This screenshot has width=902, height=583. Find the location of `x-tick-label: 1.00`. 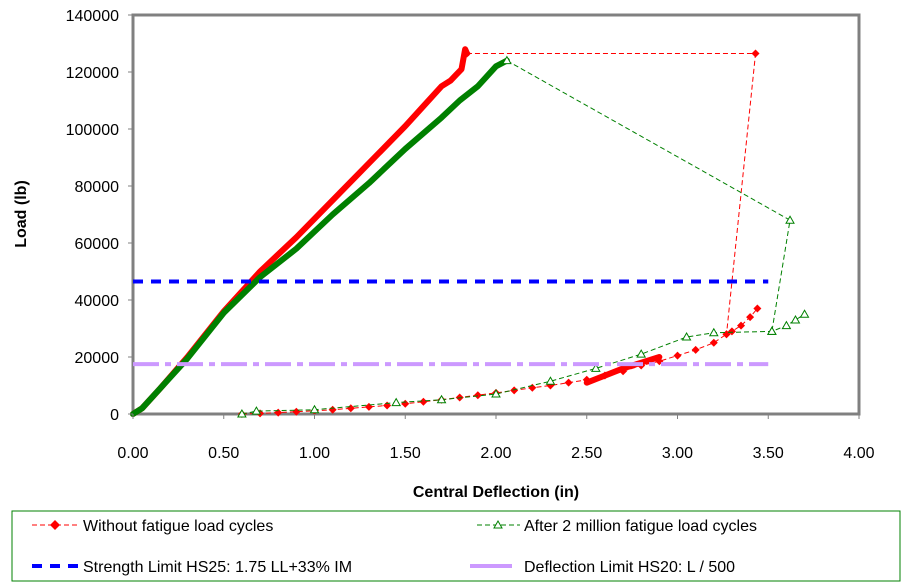

x-tick-label: 1.00 is located at coordinates (314, 453).